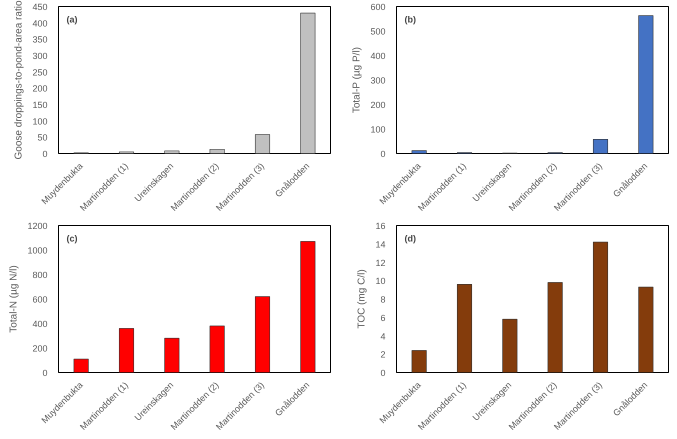 This screenshot has height=439, width=677. What do you see at coordinates (378, 31) in the screenshot?
I see `y-tick-label: 500` at bounding box center [378, 31].